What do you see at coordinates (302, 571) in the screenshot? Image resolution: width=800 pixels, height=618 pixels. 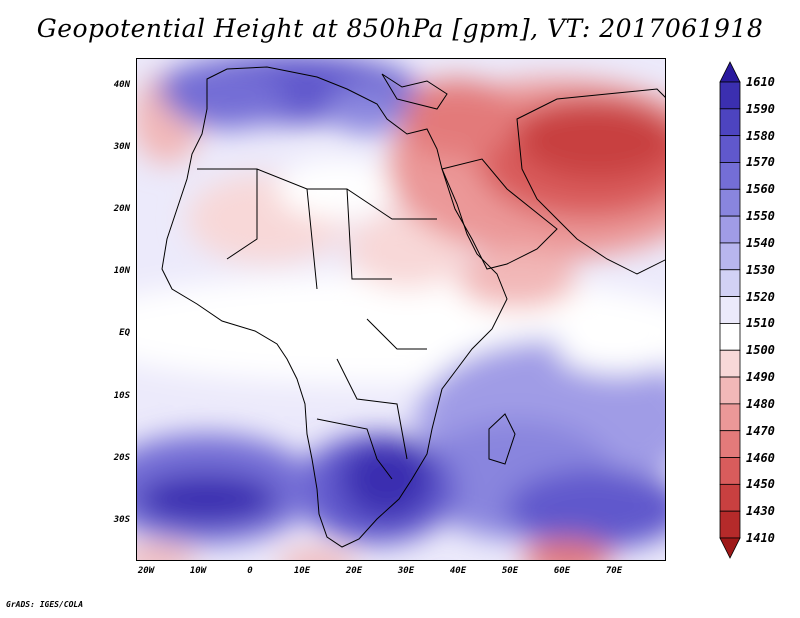 I see `lon-tick-10e: 10E` at bounding box center [302, 571].